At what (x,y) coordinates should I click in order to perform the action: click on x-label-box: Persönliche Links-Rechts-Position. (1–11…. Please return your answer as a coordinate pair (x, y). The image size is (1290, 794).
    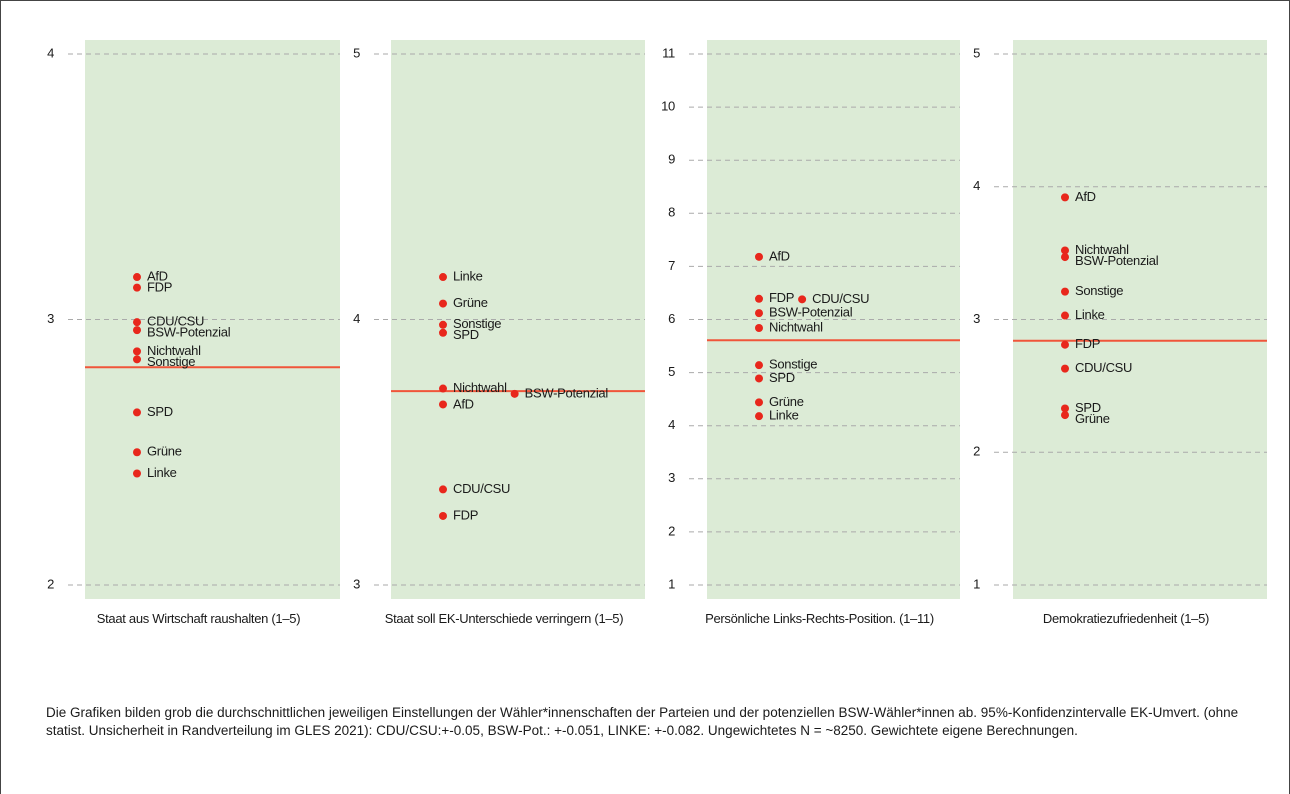
    Looking at the image, I should click on (819, 618).